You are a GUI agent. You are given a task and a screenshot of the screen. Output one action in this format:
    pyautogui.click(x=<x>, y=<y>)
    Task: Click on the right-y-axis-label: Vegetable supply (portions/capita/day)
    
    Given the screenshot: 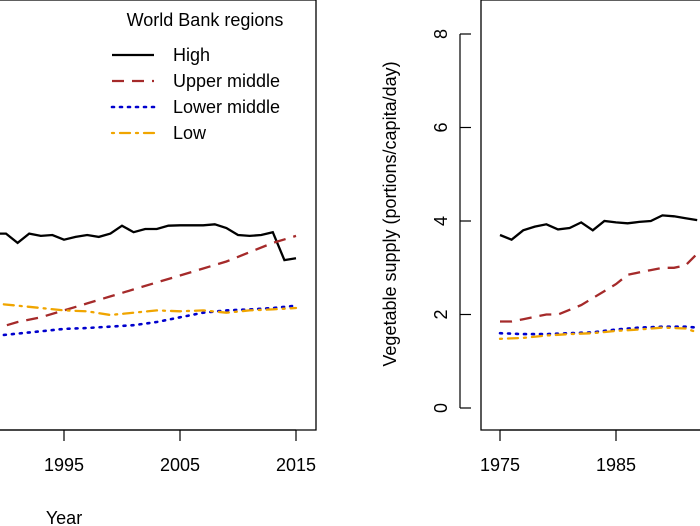 What is the action you would take?
    pyautogui.click(x=390, y=213)
    